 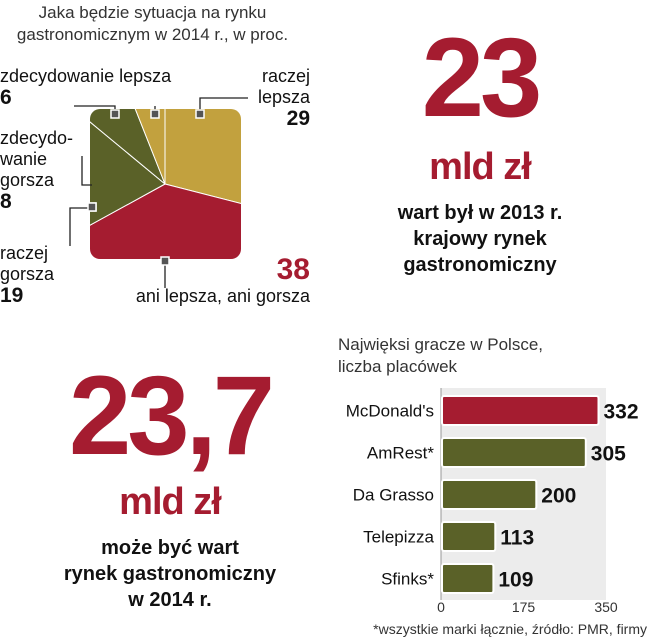 I want to click on stat-2014-desc-line-2: rynek gastronomiczny, so click(x=170, y=574).